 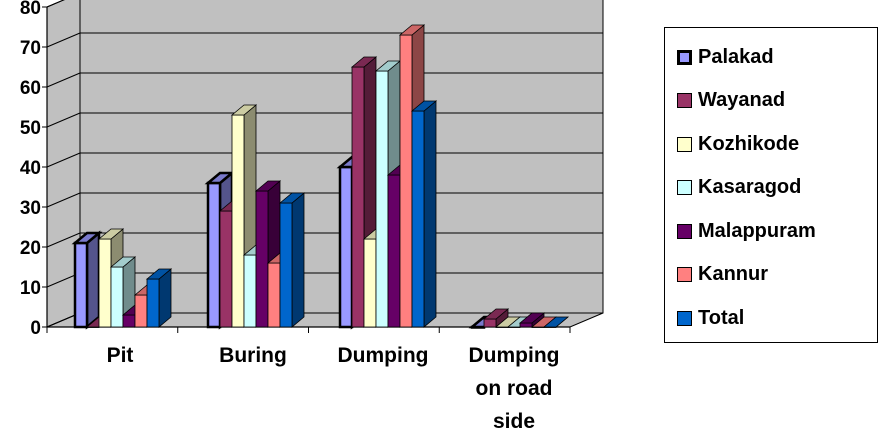 What do you see at coordinates (514, 388) in the screenshot?
I see `x-category-label: Dumping on road side` at bounding box center [514, 388].